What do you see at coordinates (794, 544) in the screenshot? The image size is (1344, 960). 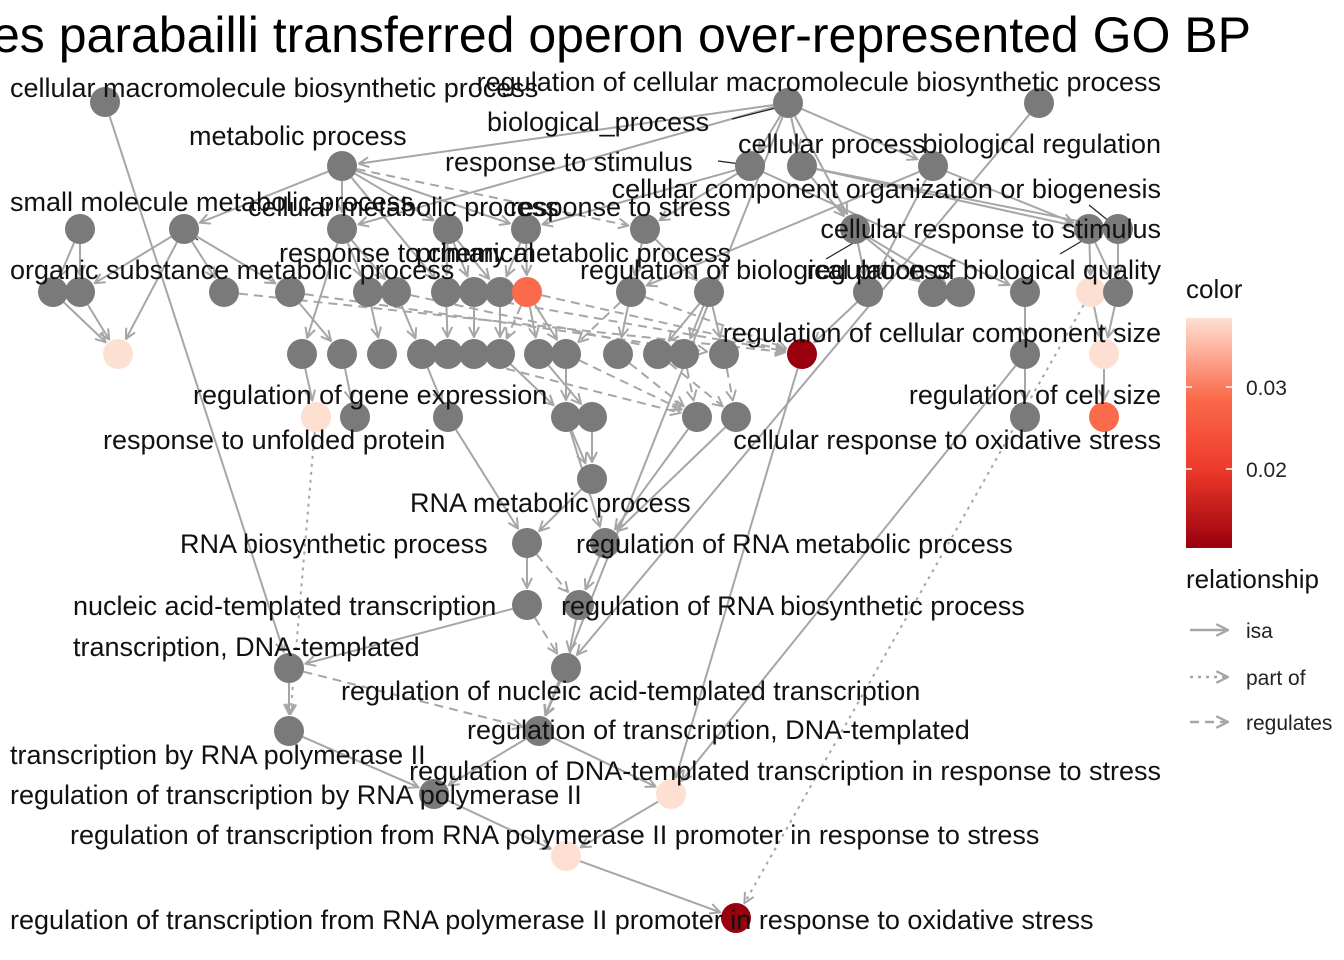 I see `go-term-label: regulation of RNA metabolic process` at bounding box center [794, 544].